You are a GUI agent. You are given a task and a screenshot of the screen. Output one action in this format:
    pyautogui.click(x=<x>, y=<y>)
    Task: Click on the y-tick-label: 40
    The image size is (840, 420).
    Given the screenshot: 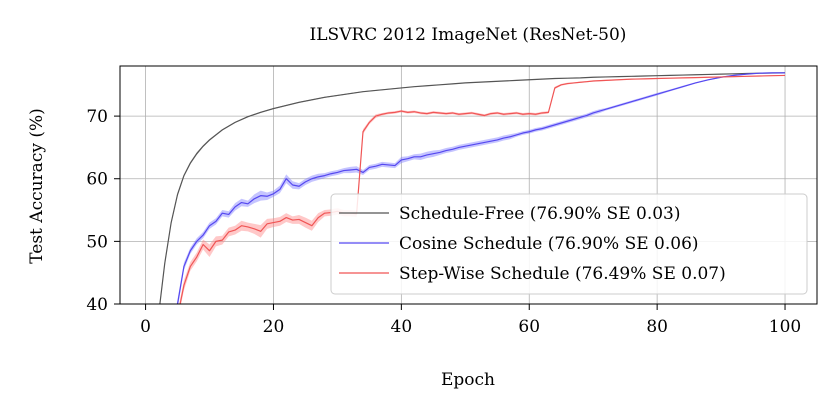 What is the action you would take?
    pyautogui.click(x=97, y=305)
    